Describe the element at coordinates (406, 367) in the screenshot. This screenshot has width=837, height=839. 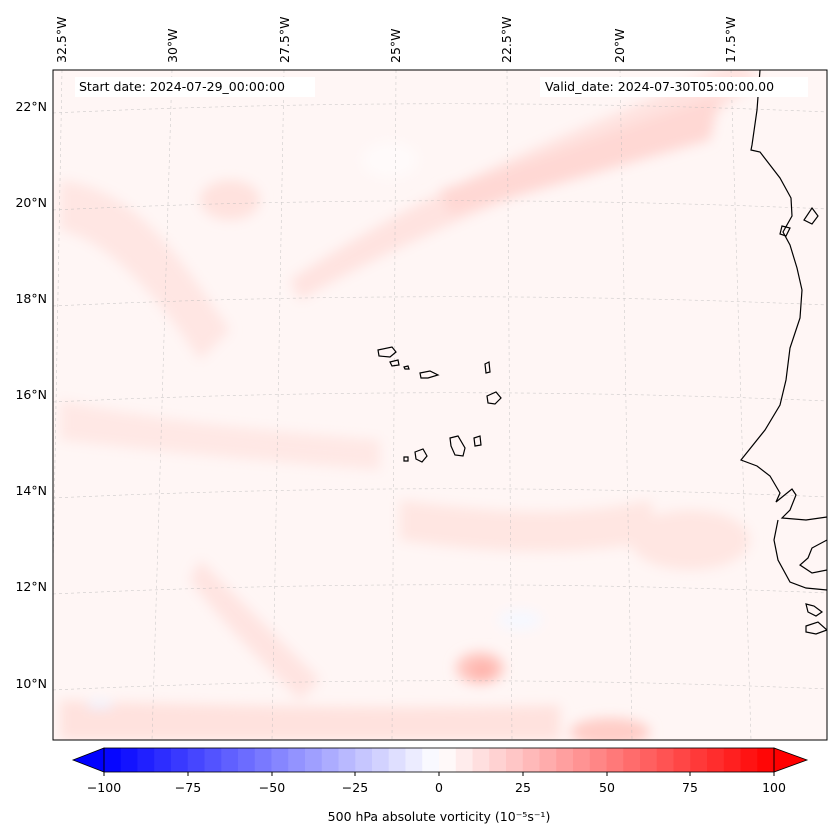
I see `island-santa-luzia` at that location.